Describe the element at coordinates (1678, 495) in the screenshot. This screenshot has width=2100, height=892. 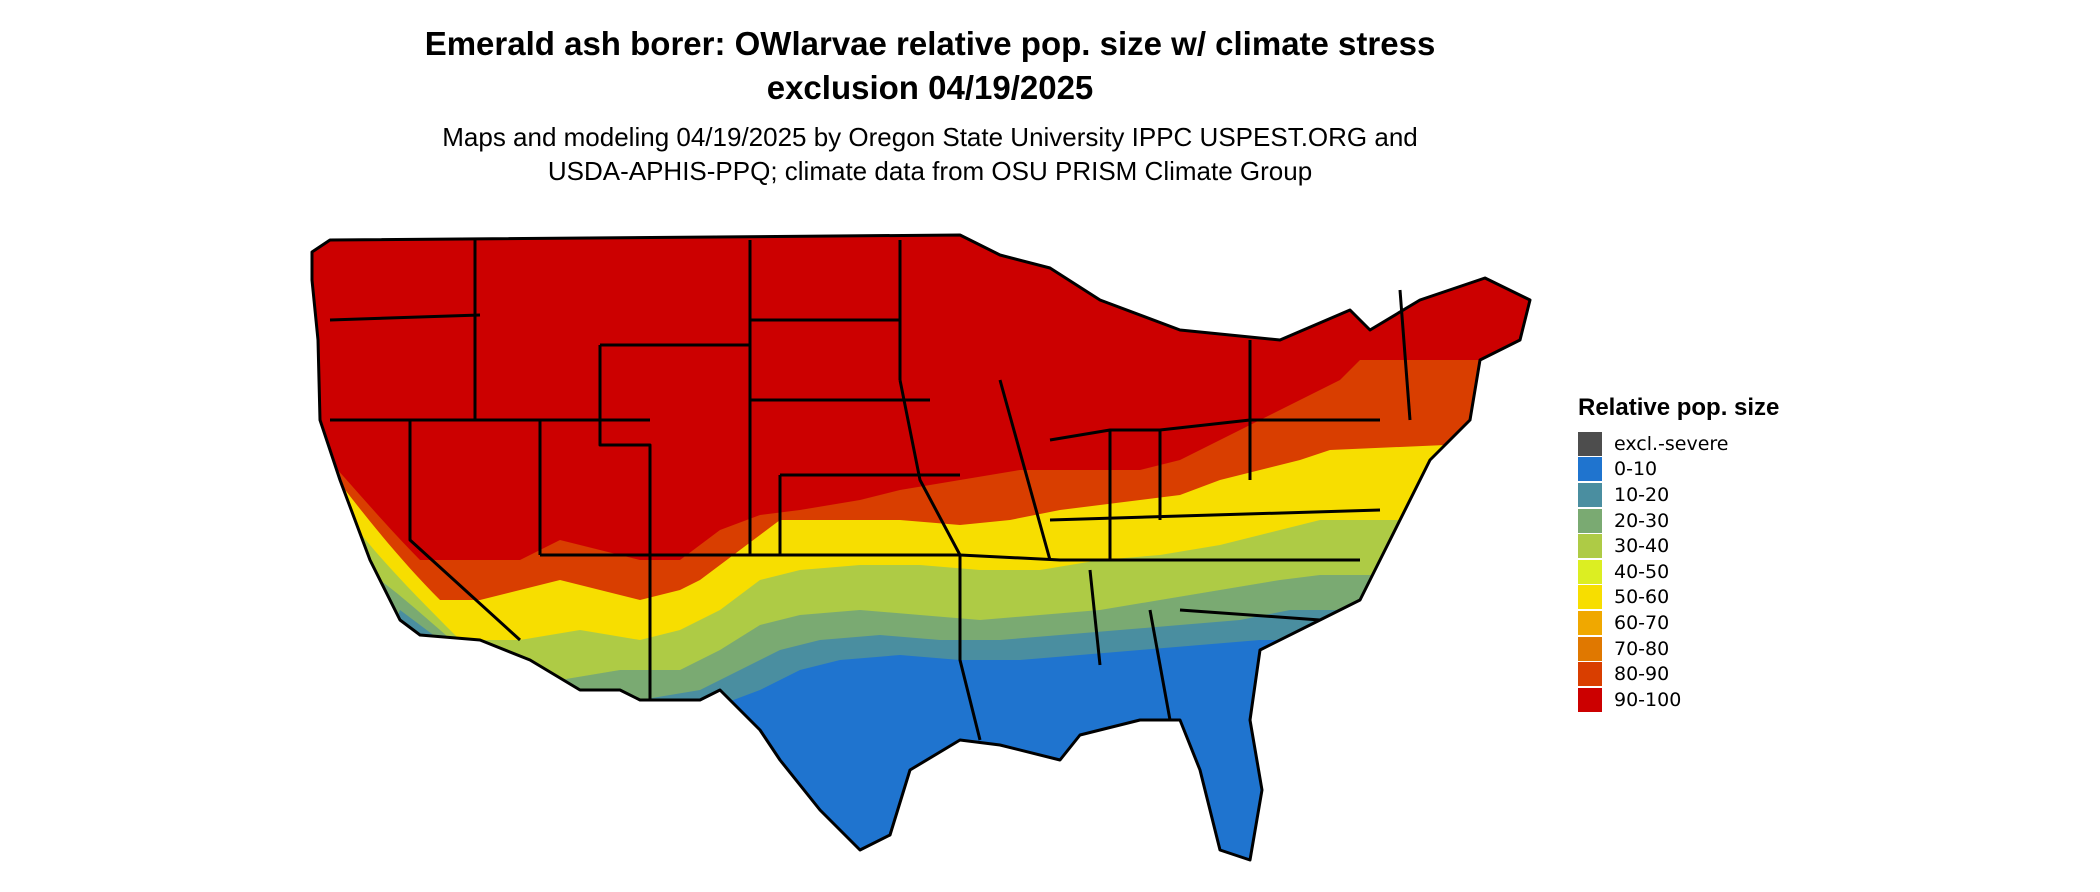
I see `legend-item: 10-20` at that location.